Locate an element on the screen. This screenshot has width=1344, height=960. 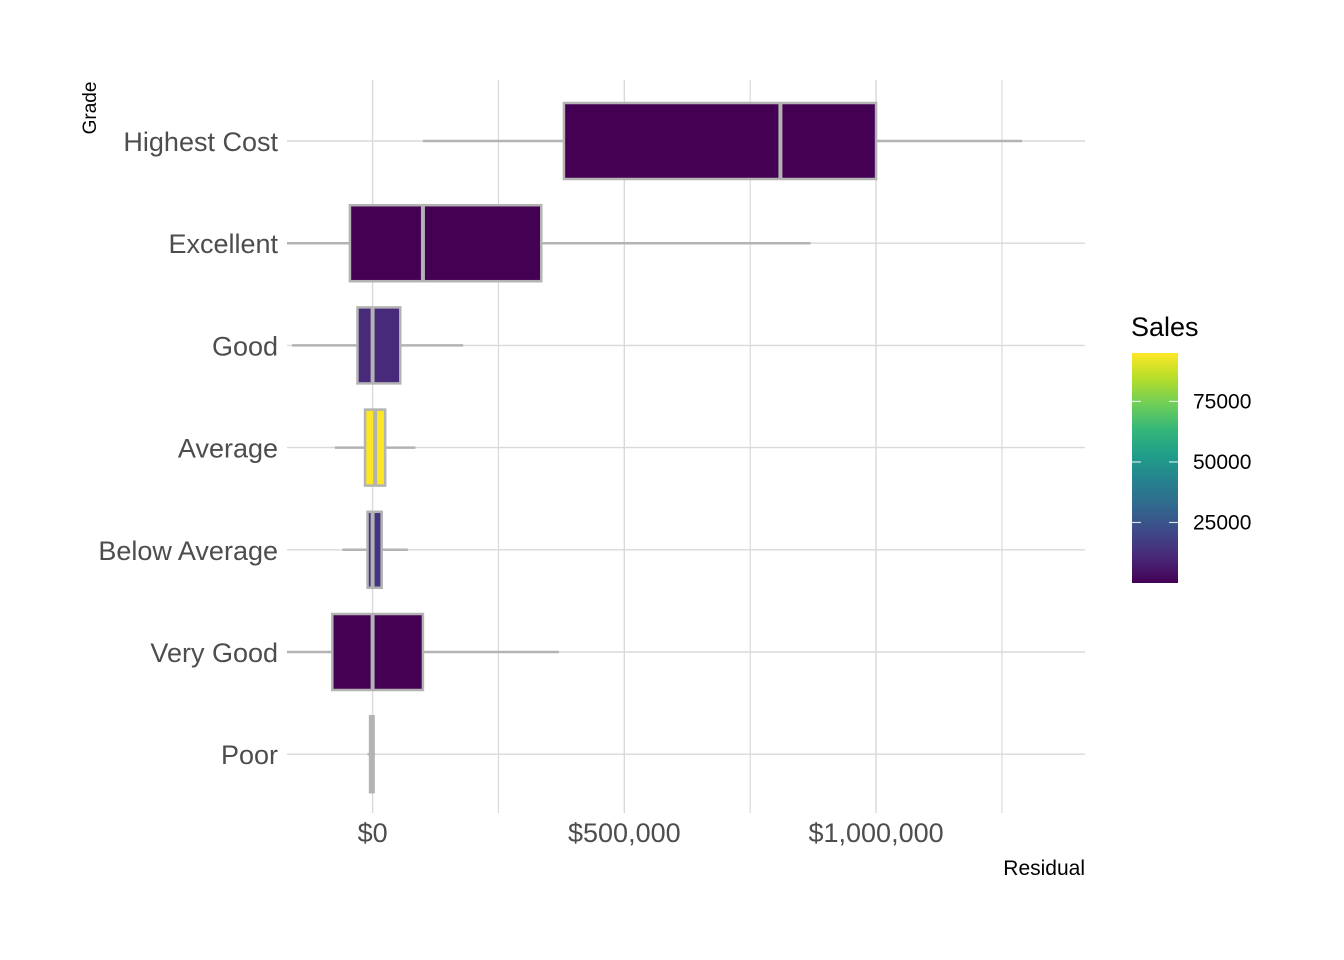
box-very-good is located at coordinates (423, 652).